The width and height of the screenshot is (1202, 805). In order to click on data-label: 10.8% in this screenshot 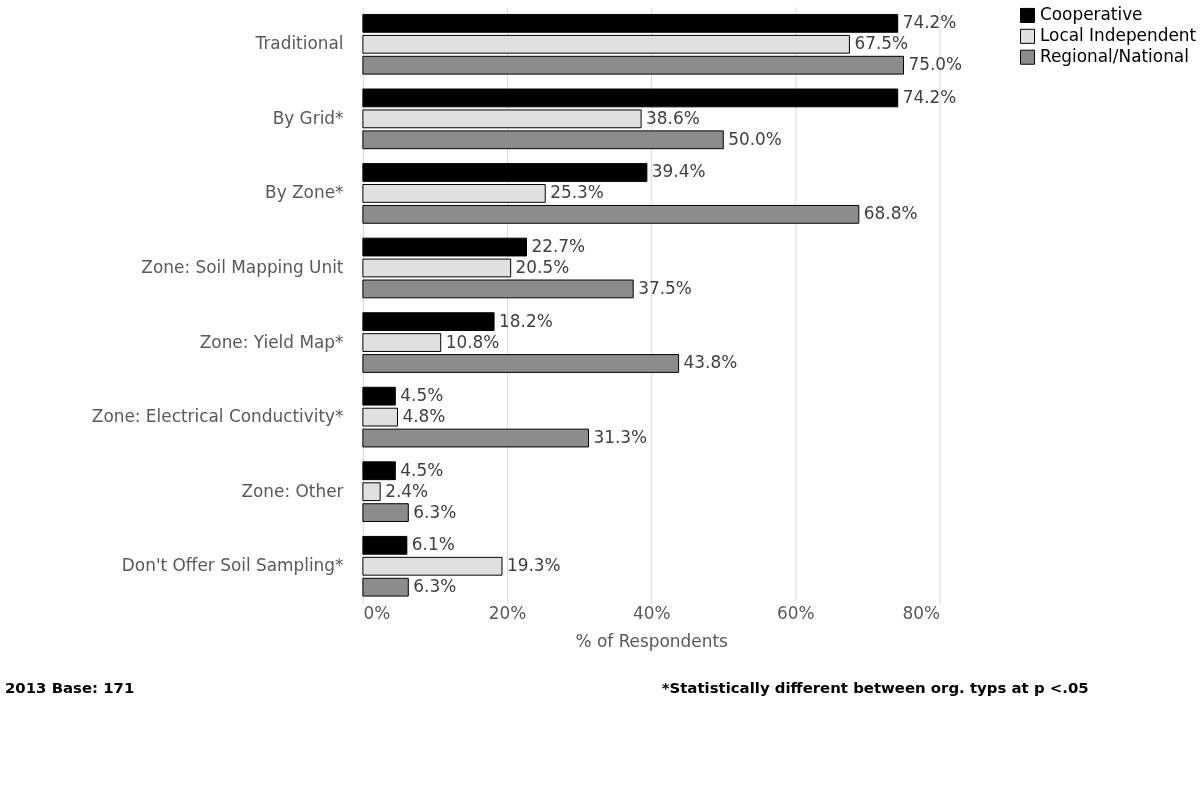, I will do `click(472, 341)`.